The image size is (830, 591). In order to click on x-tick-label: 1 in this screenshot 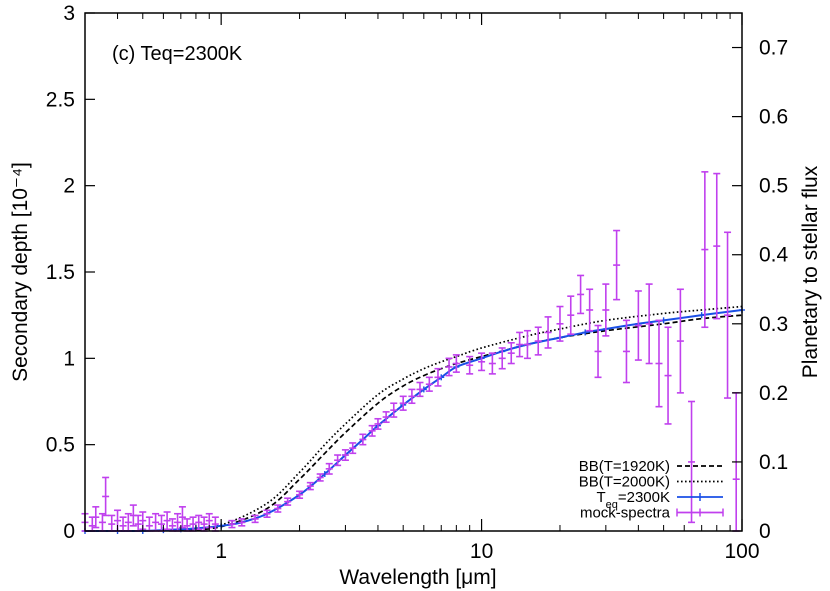, I will do `click(221, 551)`.